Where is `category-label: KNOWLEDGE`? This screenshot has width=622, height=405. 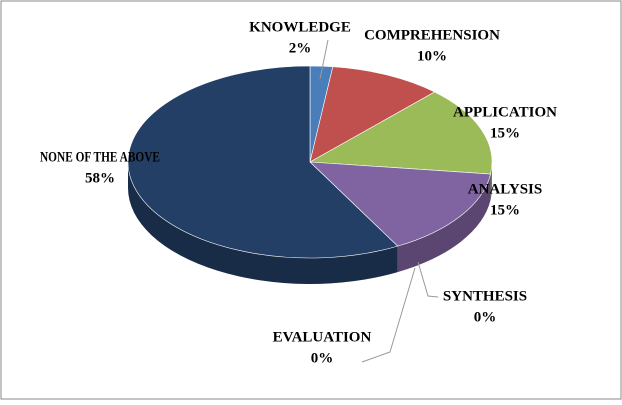 category-label: KNOWLEDGE is located at coordinates (300, 27).